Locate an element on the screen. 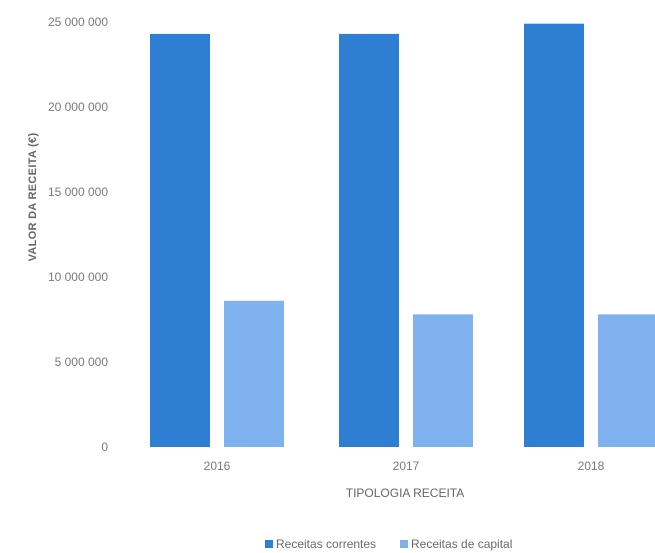 Image resolution: width=655 pixels, height=553 pixels. y-tick-label: 25 000 000 is located at coordinates (78, 22).